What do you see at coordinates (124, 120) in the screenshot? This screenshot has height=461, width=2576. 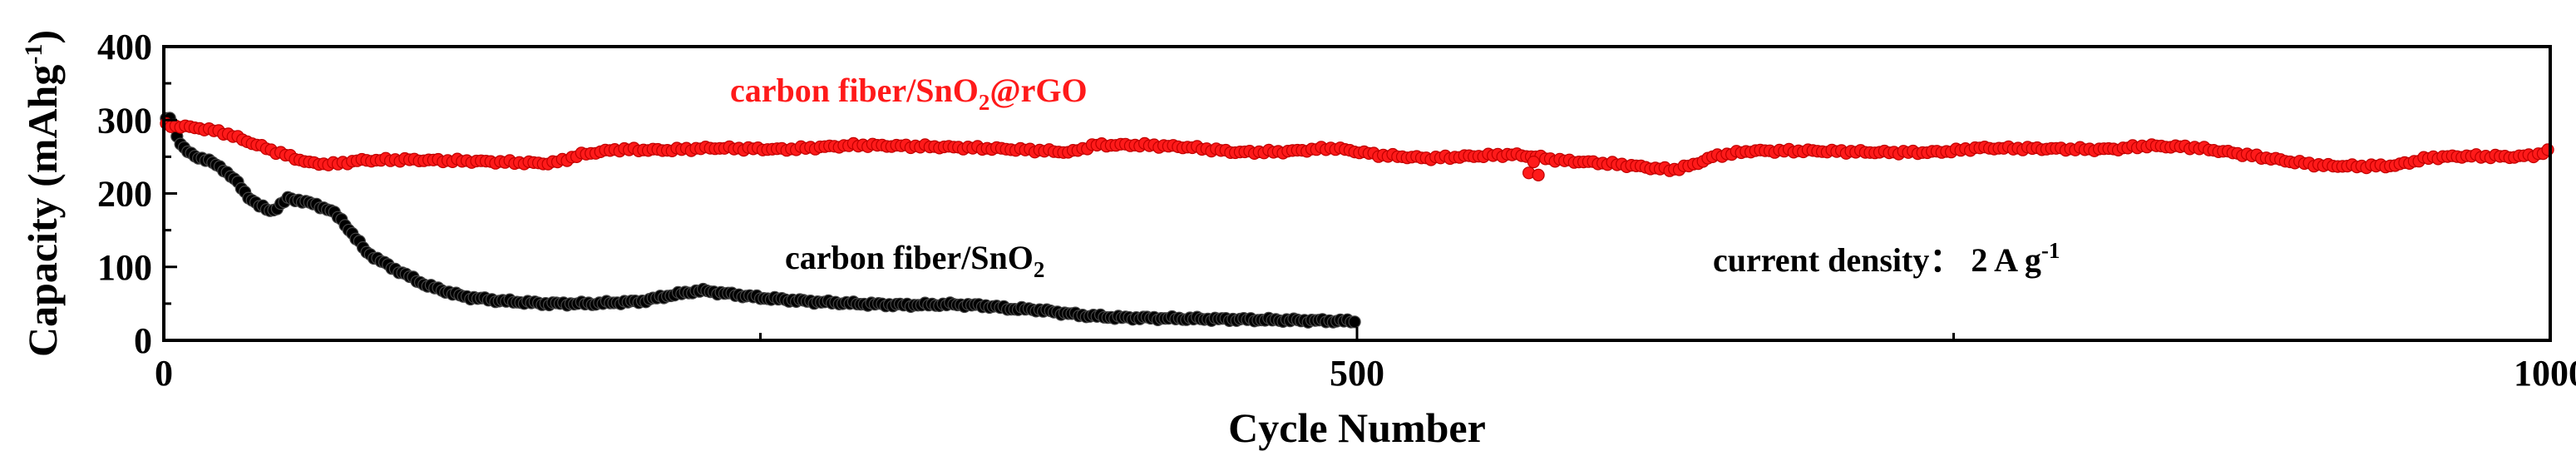 I see `y-tick-label: 300` at bounding box center [124, 120].